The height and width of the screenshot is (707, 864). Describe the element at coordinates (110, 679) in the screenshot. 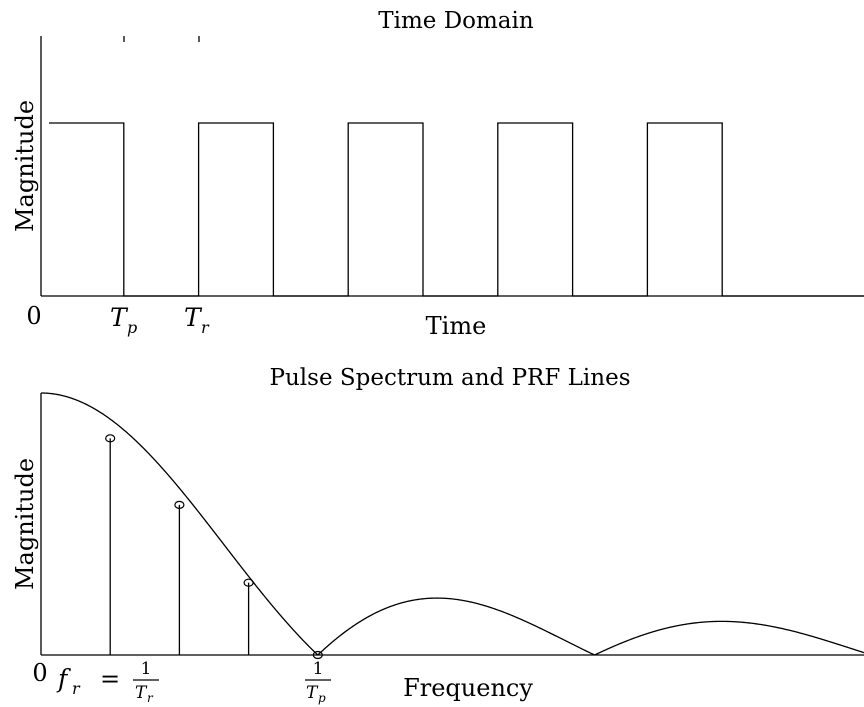

I see `fr-equals: =` at that location.